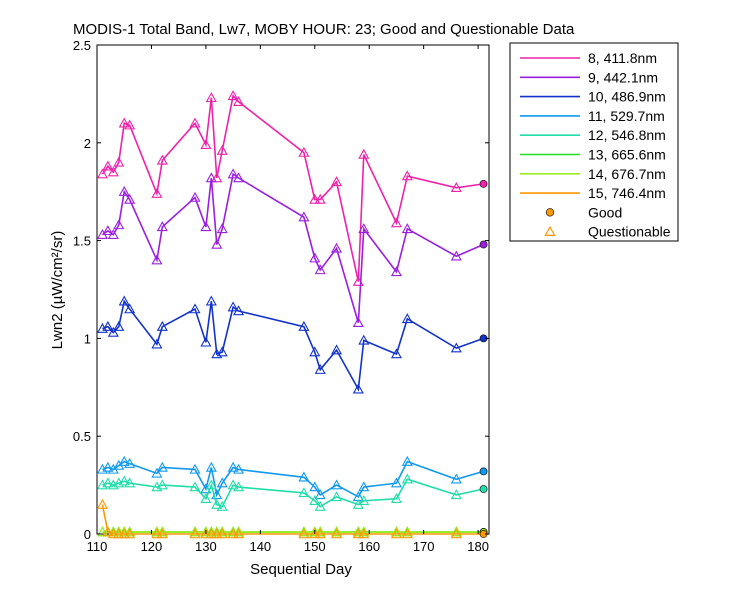 The image size is (750, 600). Describe the element at coordinates (82, 45) in the screenshot. I see `y-tick-label: 2.5` at that location.